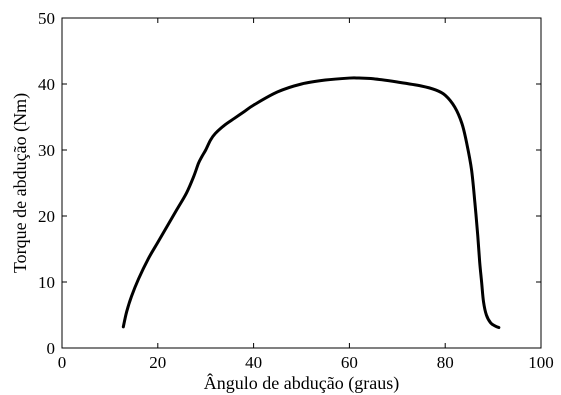  I want to click on x-tick-label: 60, so click(349, 362).